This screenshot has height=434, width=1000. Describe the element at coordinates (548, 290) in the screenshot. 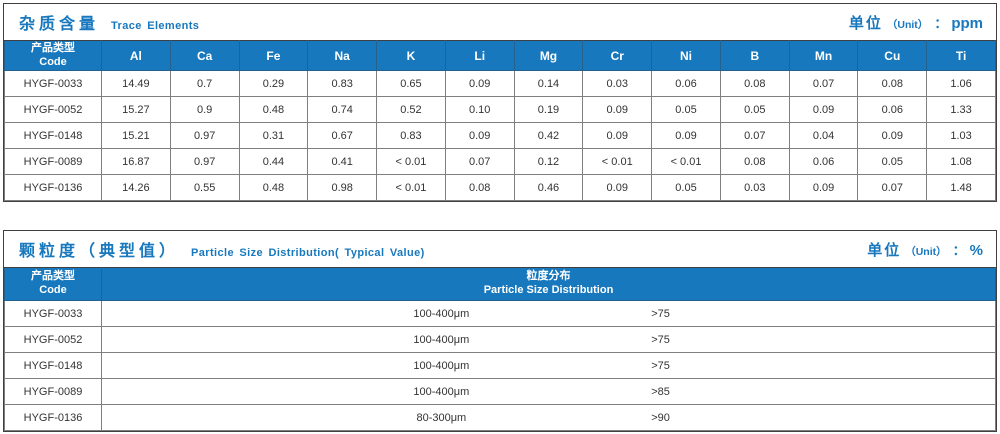

I see `distribution-header-en: Particle Size Distribution` at that location.